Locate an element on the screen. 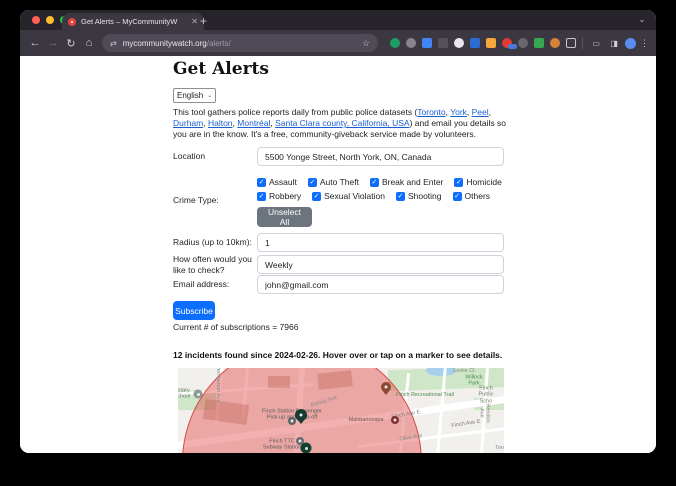  reload-icon: ↻ is located at coordinates (71, 43).